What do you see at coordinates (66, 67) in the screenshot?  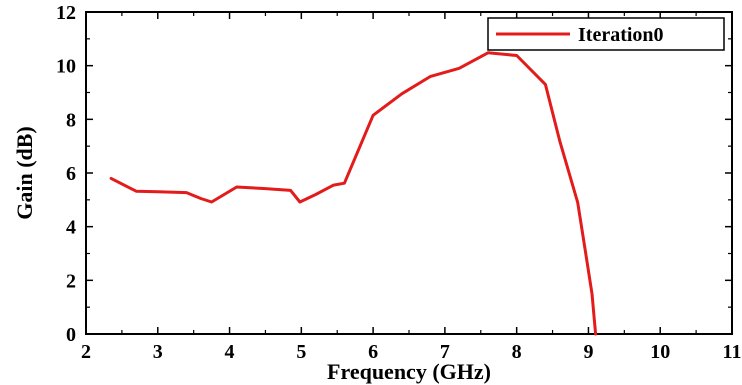 I see `y-tick-label: 10` at bounding box center [66, 67].